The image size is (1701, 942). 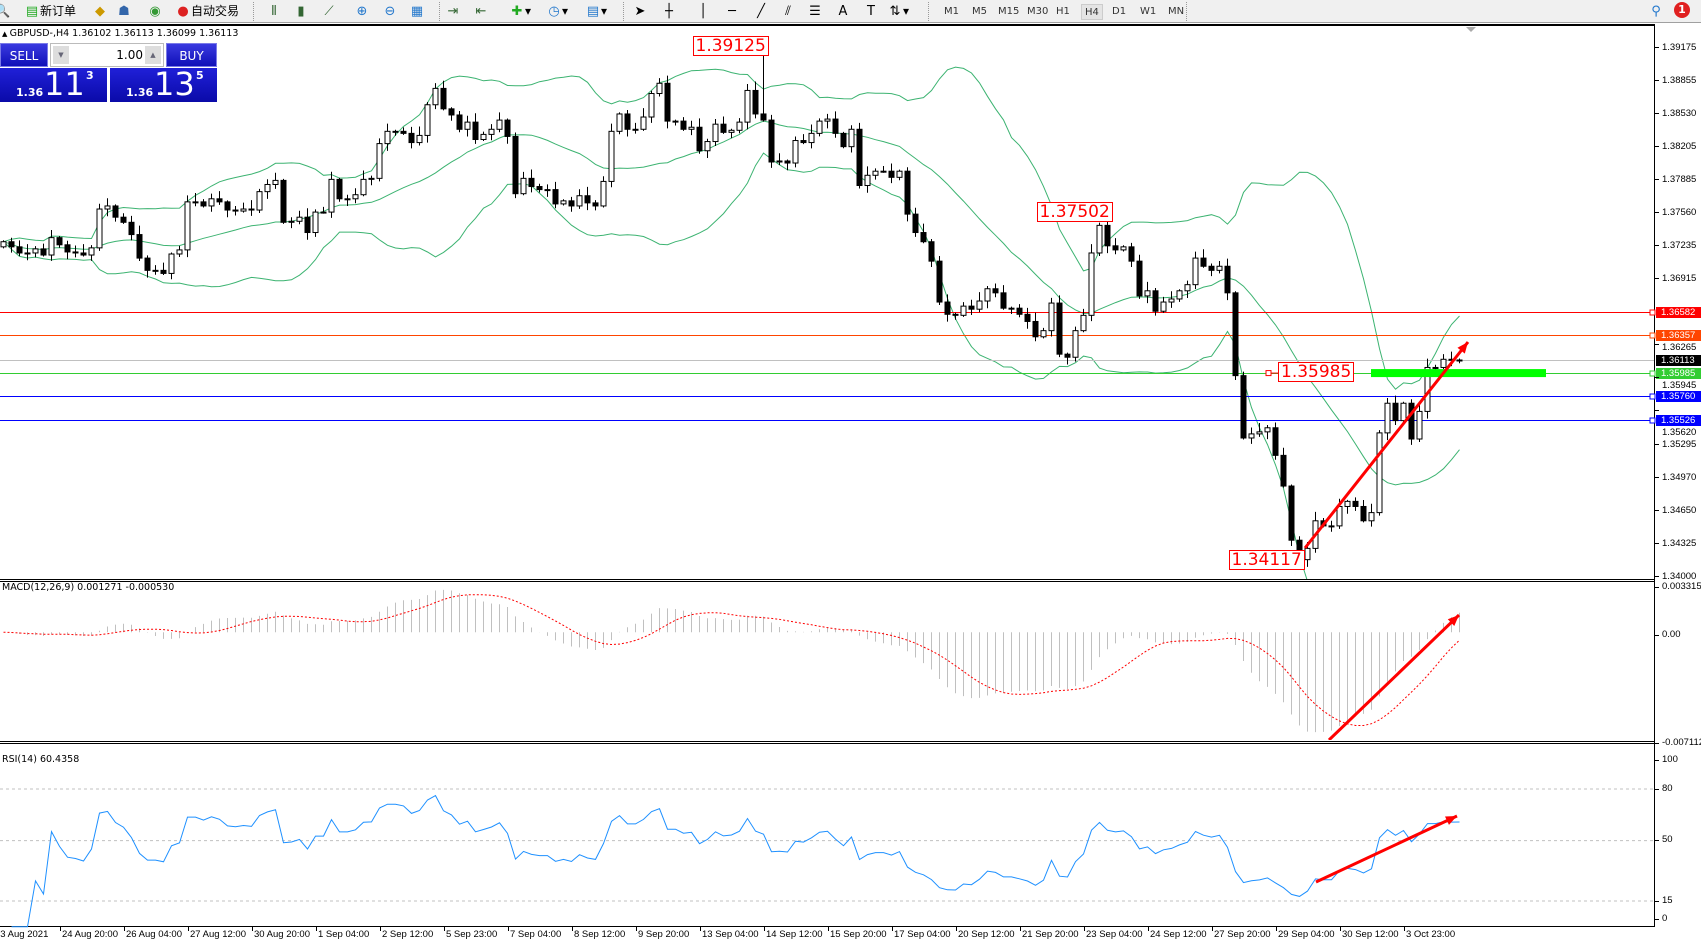 What do you see at coordinates (41, 759) in the screenshot?
I see `rsi-label: RSI(14) 60.4358` at bounding box center [41, 759].